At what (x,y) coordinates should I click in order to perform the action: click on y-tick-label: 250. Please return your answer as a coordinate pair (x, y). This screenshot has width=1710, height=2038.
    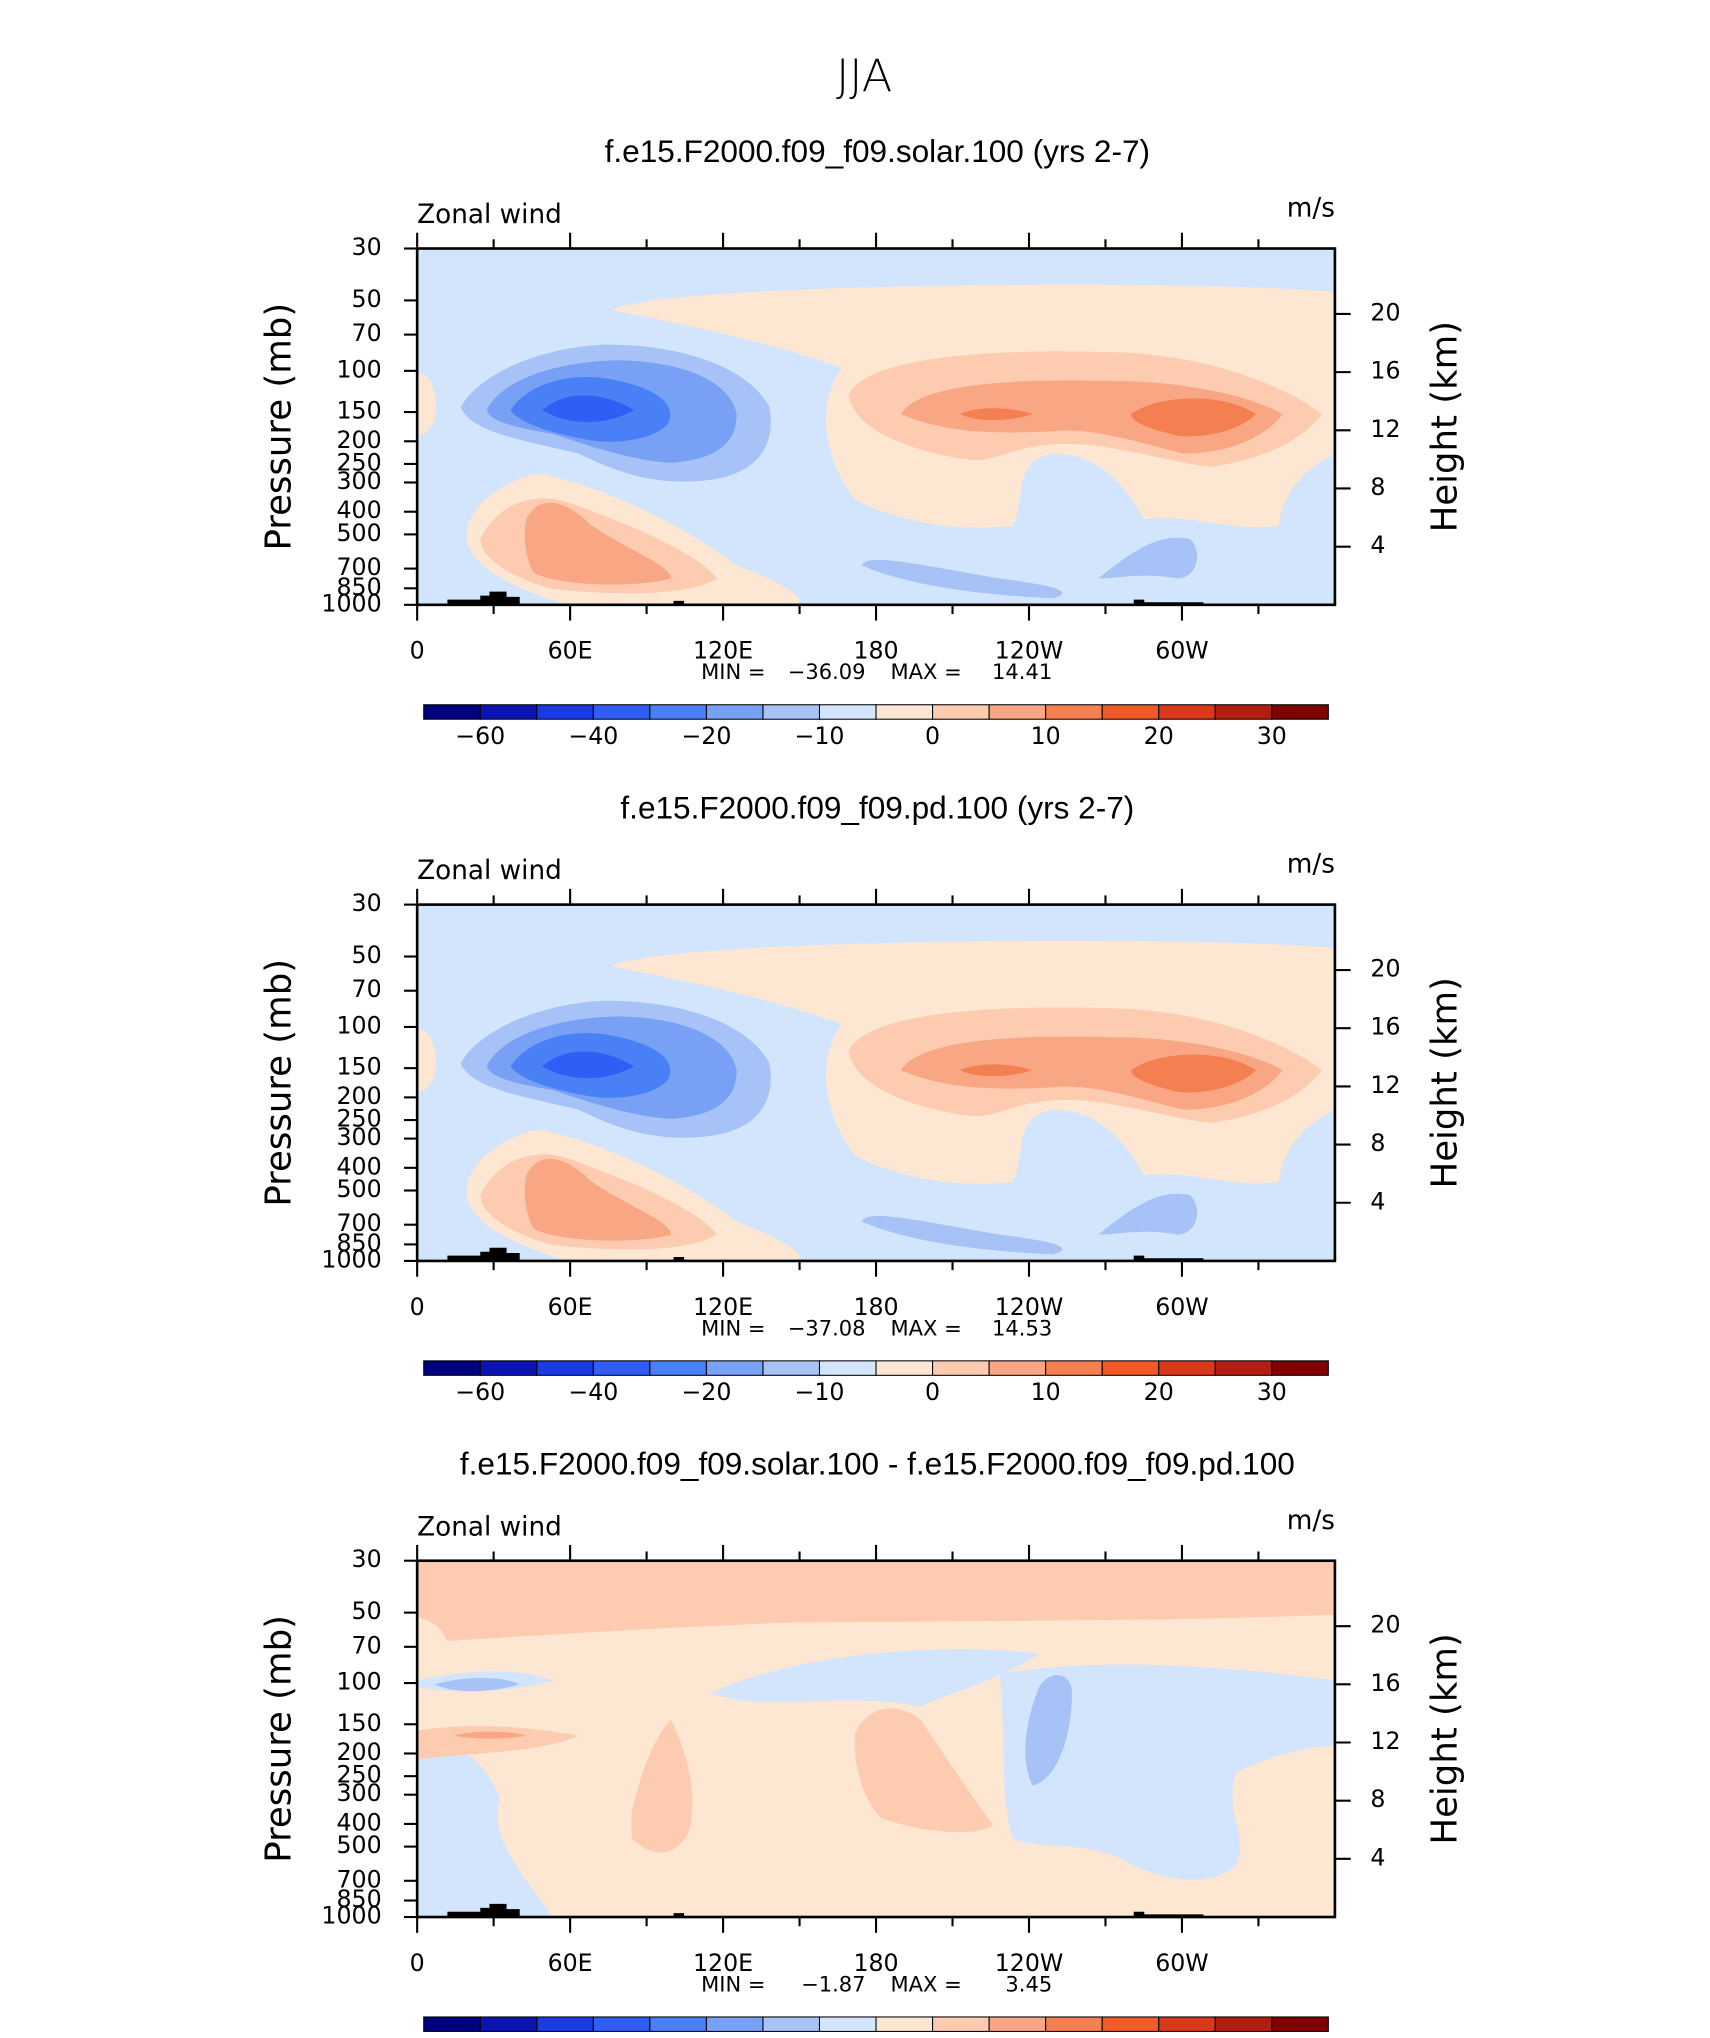
    Looking at the image, I should click on (359, 1119).